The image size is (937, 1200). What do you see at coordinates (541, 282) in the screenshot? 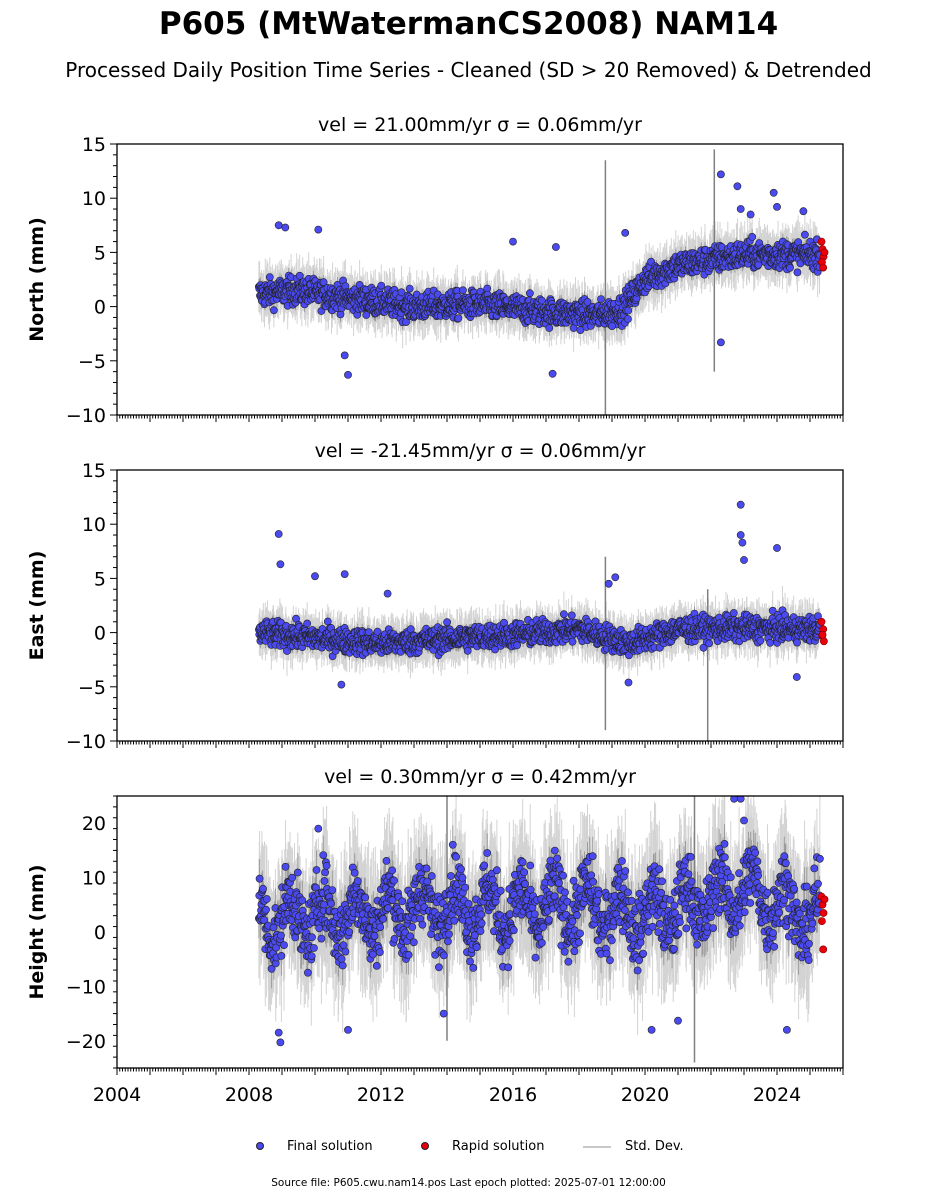
I see `panel-north-data` at bounding box center [541, 282].